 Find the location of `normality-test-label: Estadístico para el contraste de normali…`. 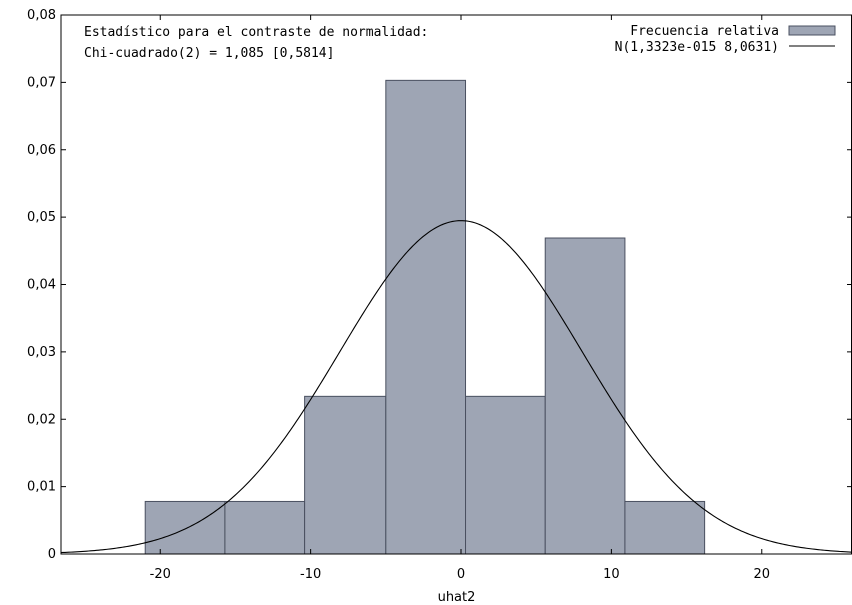

normality-test-label: Estadístico para el contraste de normali… is located at coordinates (256, 32).